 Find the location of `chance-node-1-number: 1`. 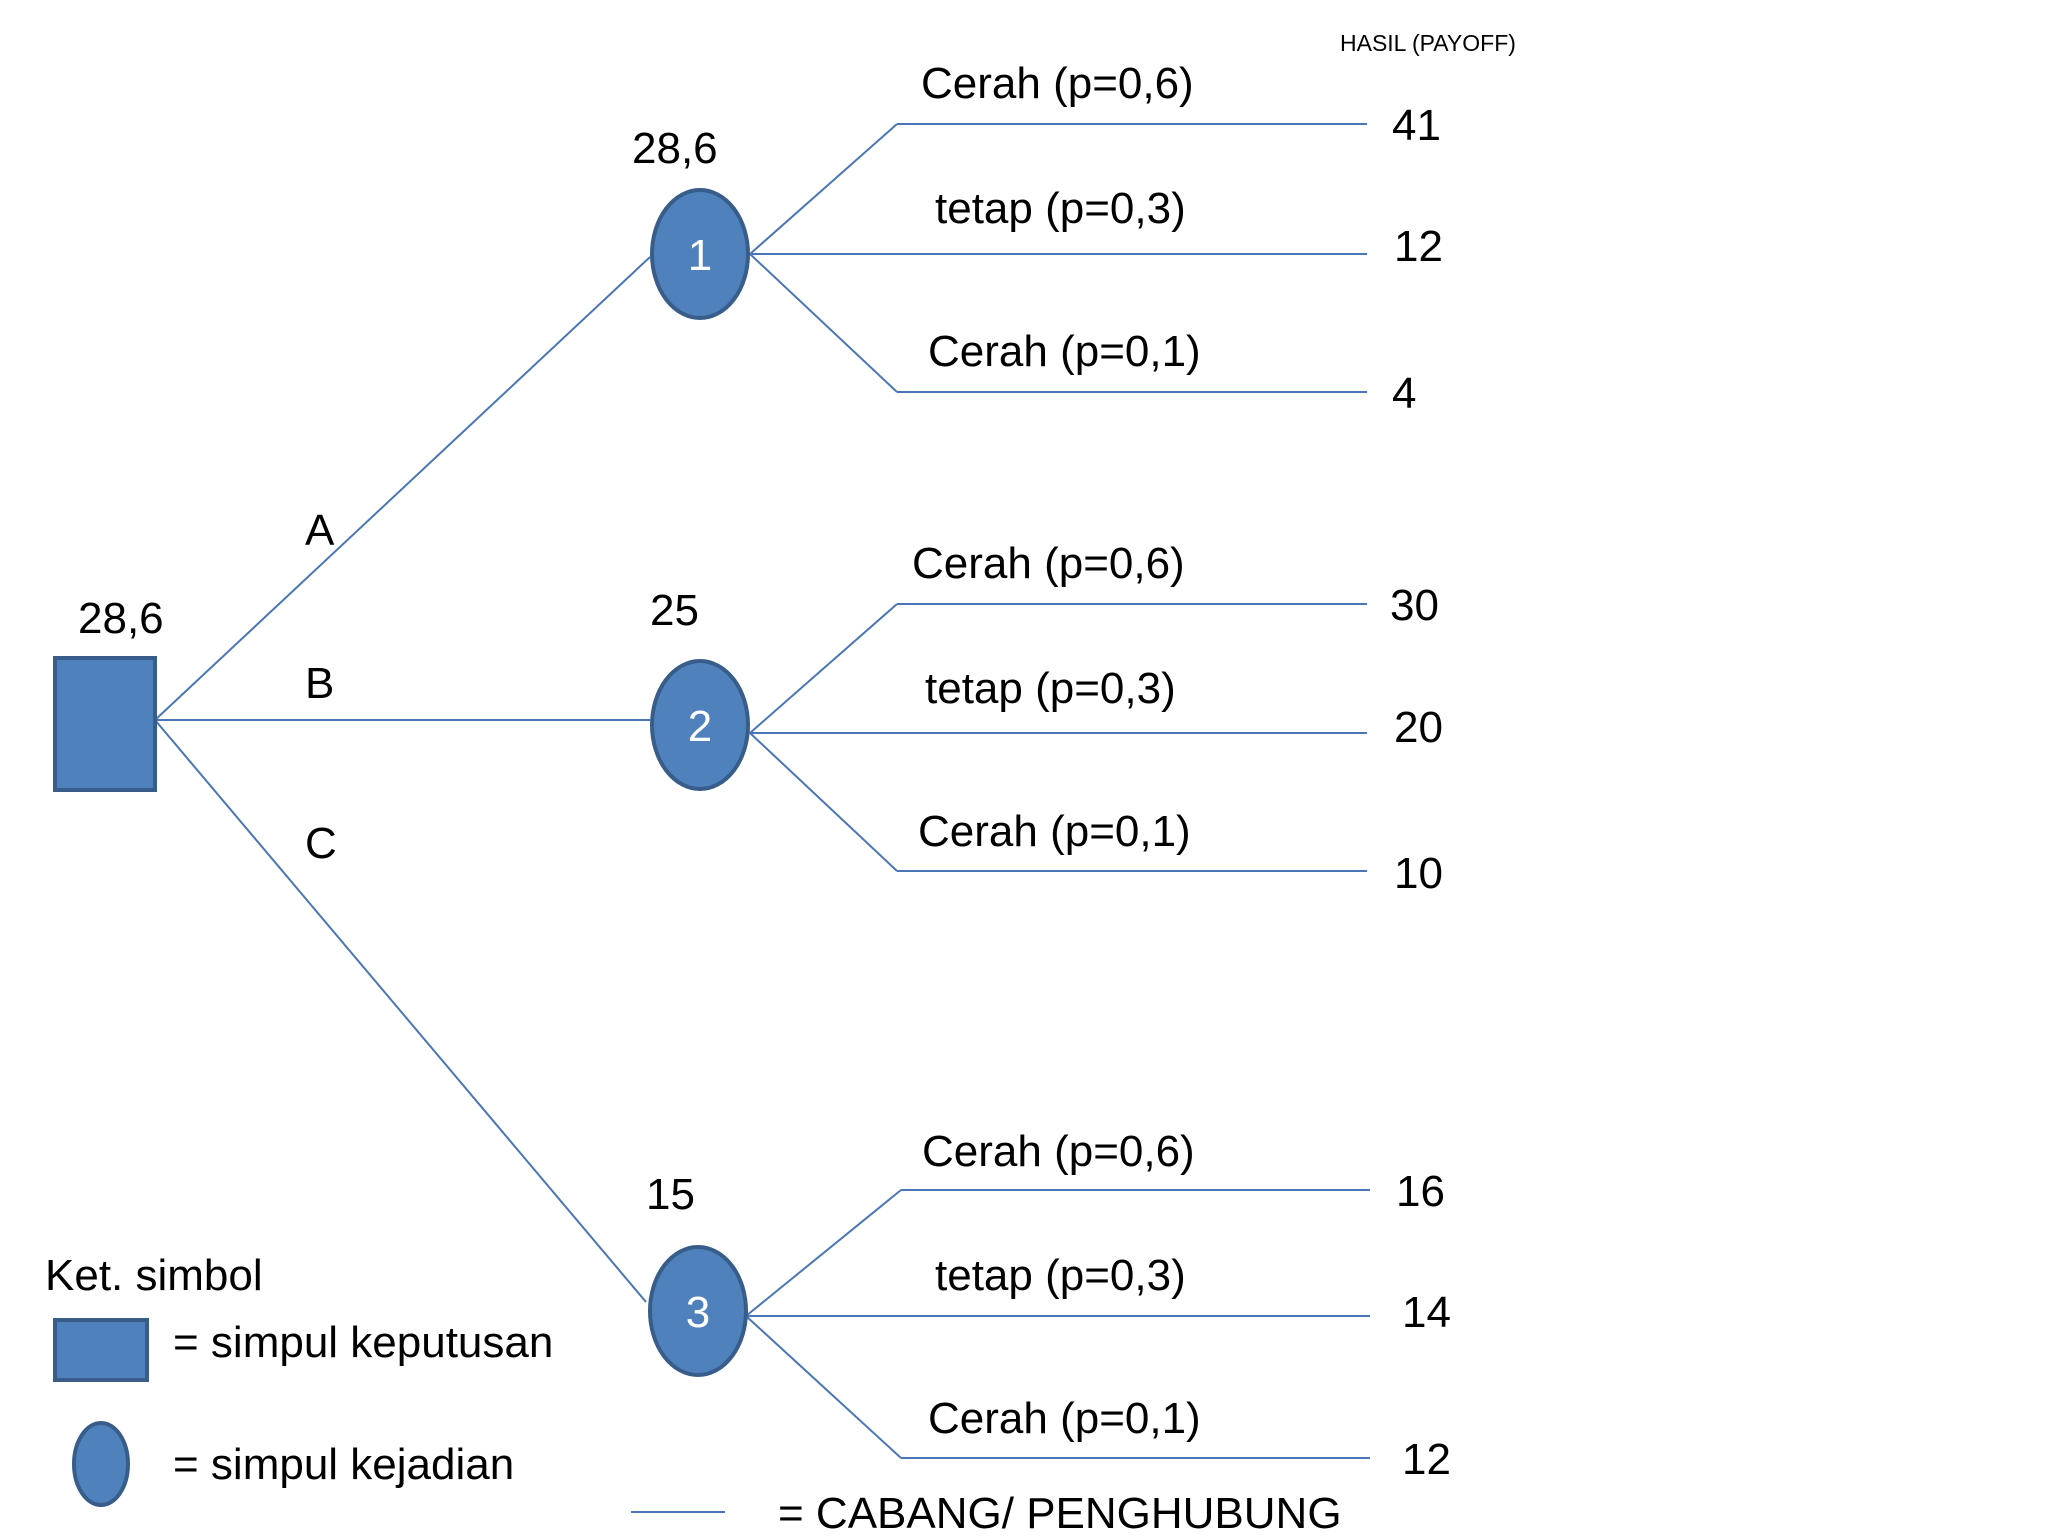

chance-node-1-number: 1 is located at coordinates (700, 255).